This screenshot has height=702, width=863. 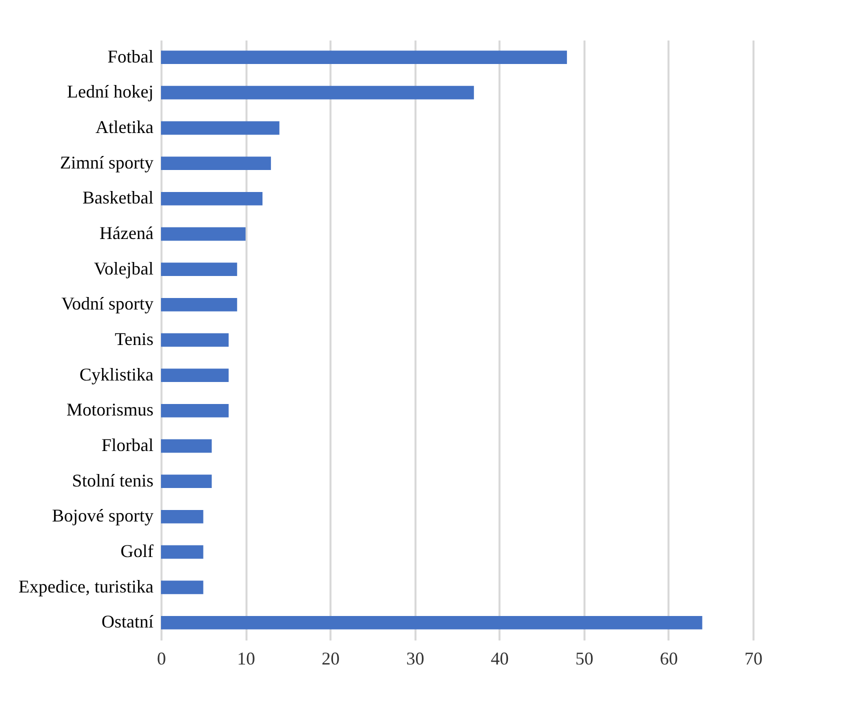 What do you see at coordinates (107, 162) in the screenshot?
I see `y-tick-label: Zimní sporty` at bounding box center [107, 162].